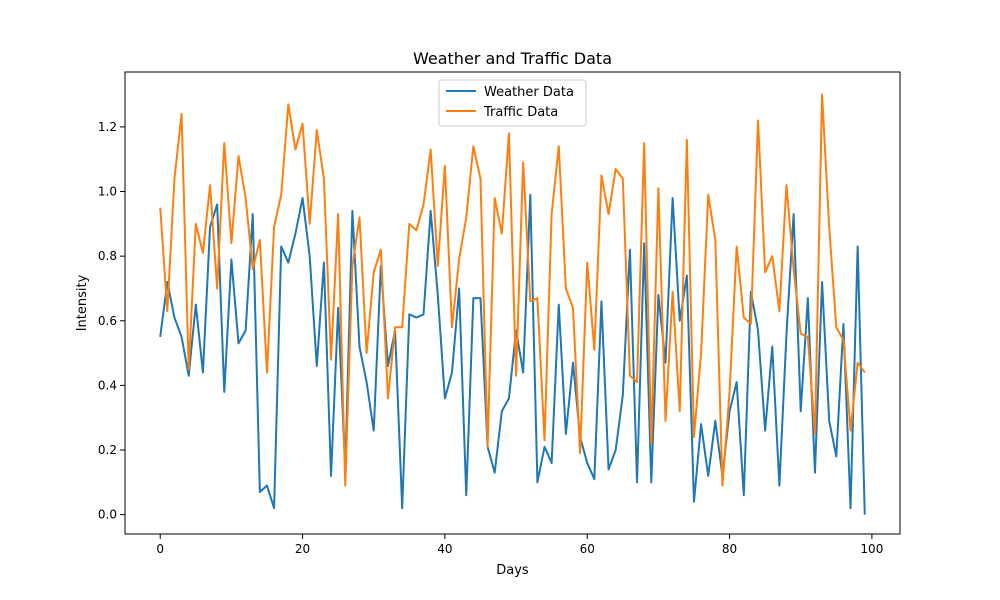 The image size is (1000, 600). Describe the element at coordinates (519, 545) in the screenshot. I see `x-axis: 0 20 40 60 80 100` at that location.